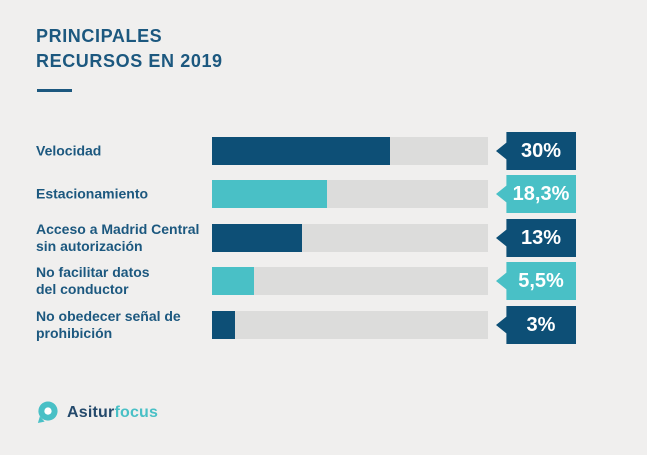 The image size is (647, 455). What do you see at coordinates (93, 280) in the screenshot?
I see `category-label: No facilitar datos del conductor` at bounding box center [93, 280].